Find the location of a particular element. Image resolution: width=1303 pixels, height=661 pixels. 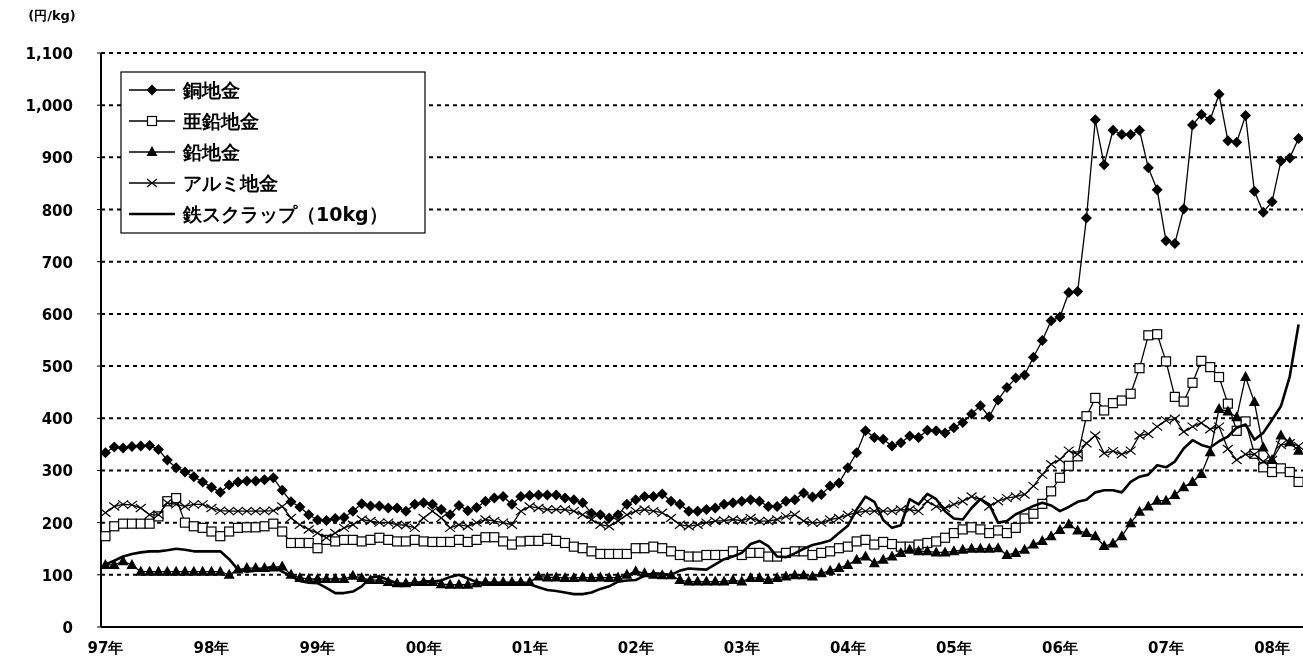

legend-label: 鉄スクラップ（10kg） is located at coordinates (285, 214).